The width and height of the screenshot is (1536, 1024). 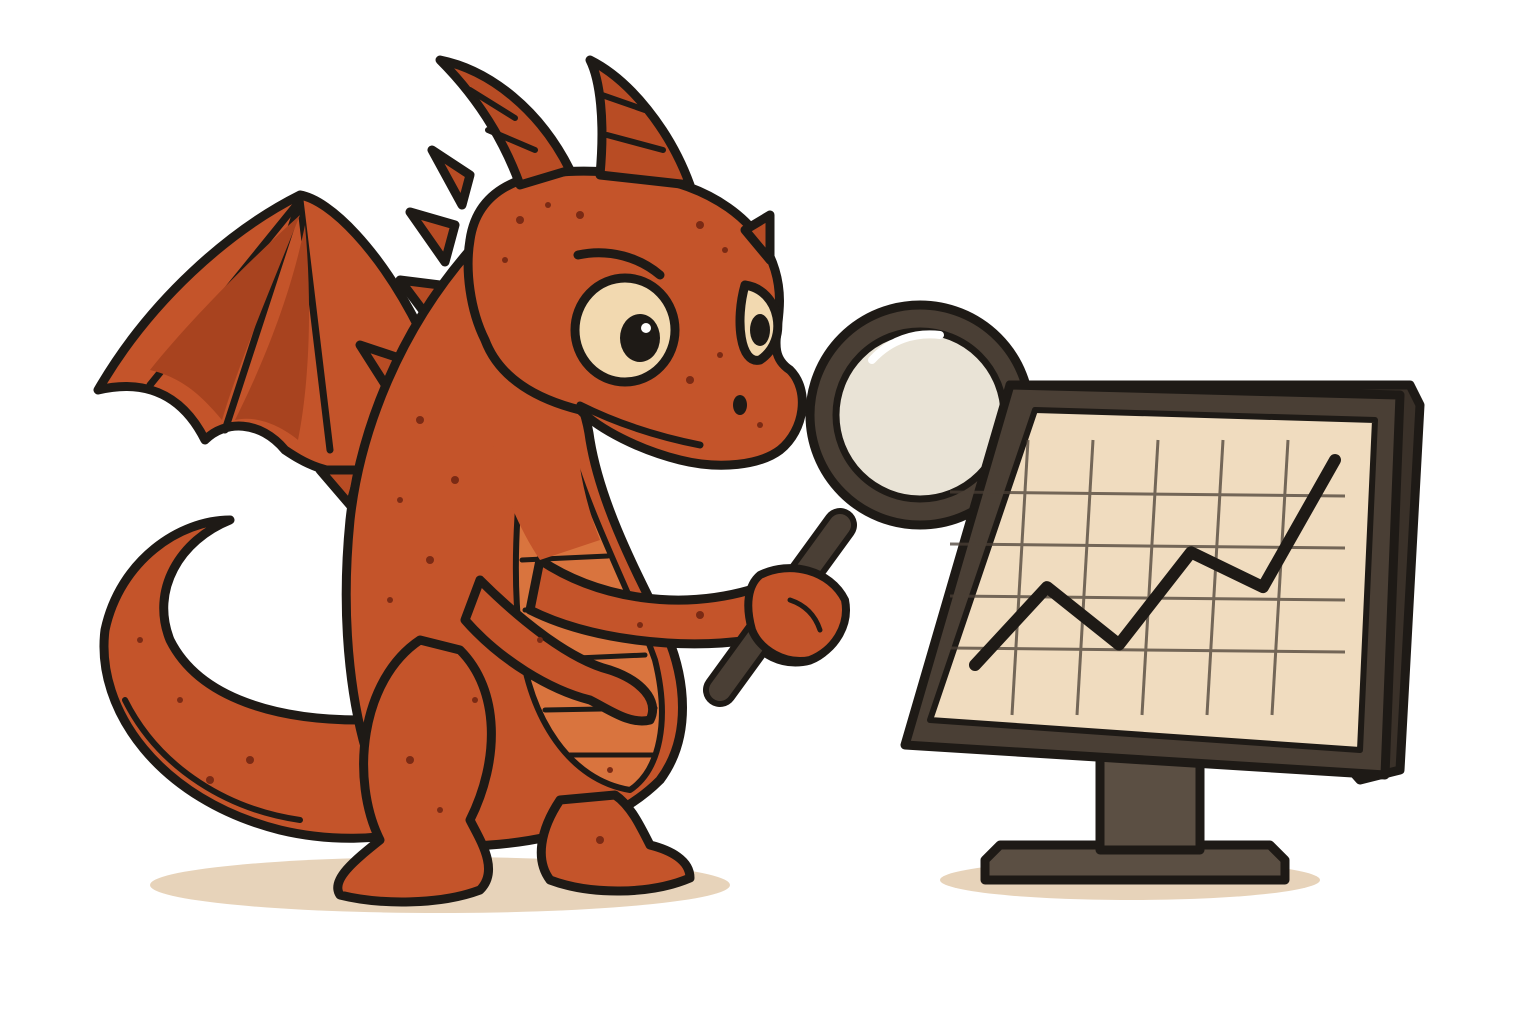 What do you see at coordinates (262, 679) in the screenshot?
I see `dragon-tail` at bounding box center [262, 679].